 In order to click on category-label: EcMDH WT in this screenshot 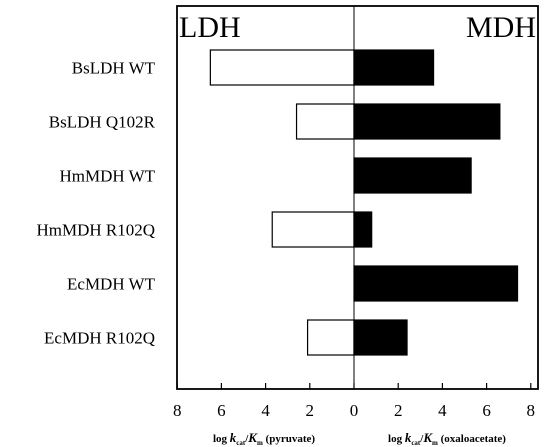, I will do `click(111, 284)`.